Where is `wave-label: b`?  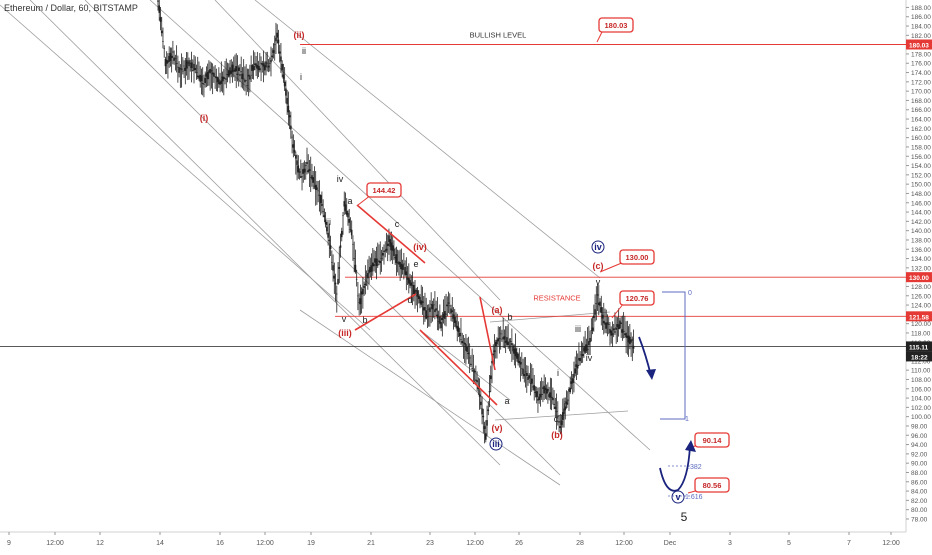 wave-label: b is located at coordinates (509, 317).